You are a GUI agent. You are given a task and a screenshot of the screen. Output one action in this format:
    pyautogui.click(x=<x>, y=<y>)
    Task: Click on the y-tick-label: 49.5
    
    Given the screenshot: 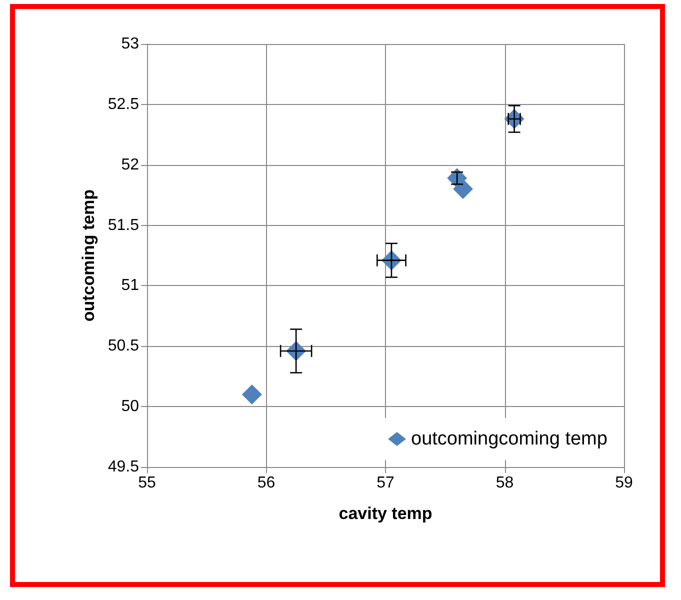 What is the action you would take?
    pyautogui.click(x=124, y=467)
    